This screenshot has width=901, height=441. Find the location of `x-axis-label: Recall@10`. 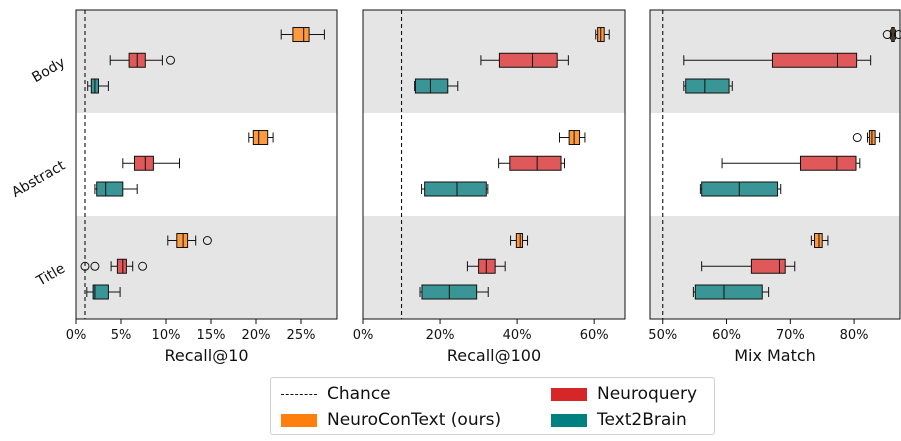

x-axis-label: Recall@10 is located at coordinates (206, 355).